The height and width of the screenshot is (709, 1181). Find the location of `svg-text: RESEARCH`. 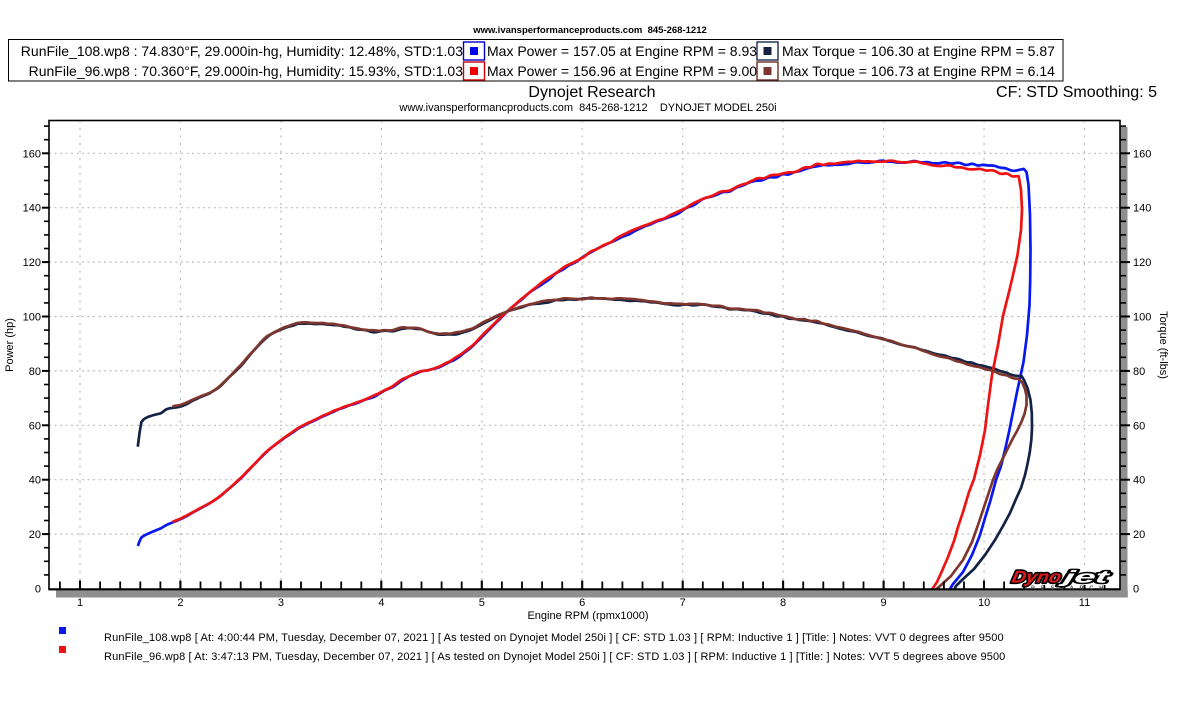

svg-text: RESEARCH is located at coordinates (1070, 589).